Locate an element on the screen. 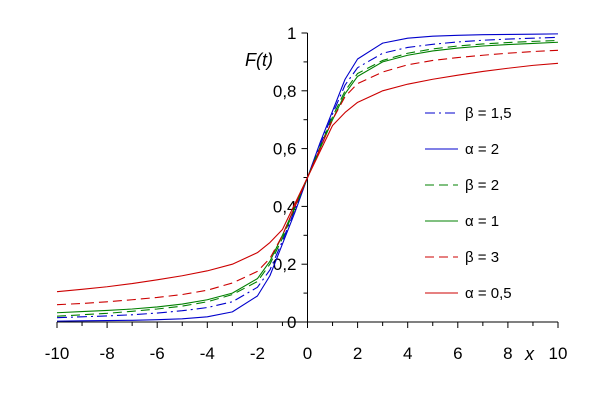 Image resolution: width=604 pixels, height=403 pixels. legend-label: β = 3 is located at coordinates (482, 257).